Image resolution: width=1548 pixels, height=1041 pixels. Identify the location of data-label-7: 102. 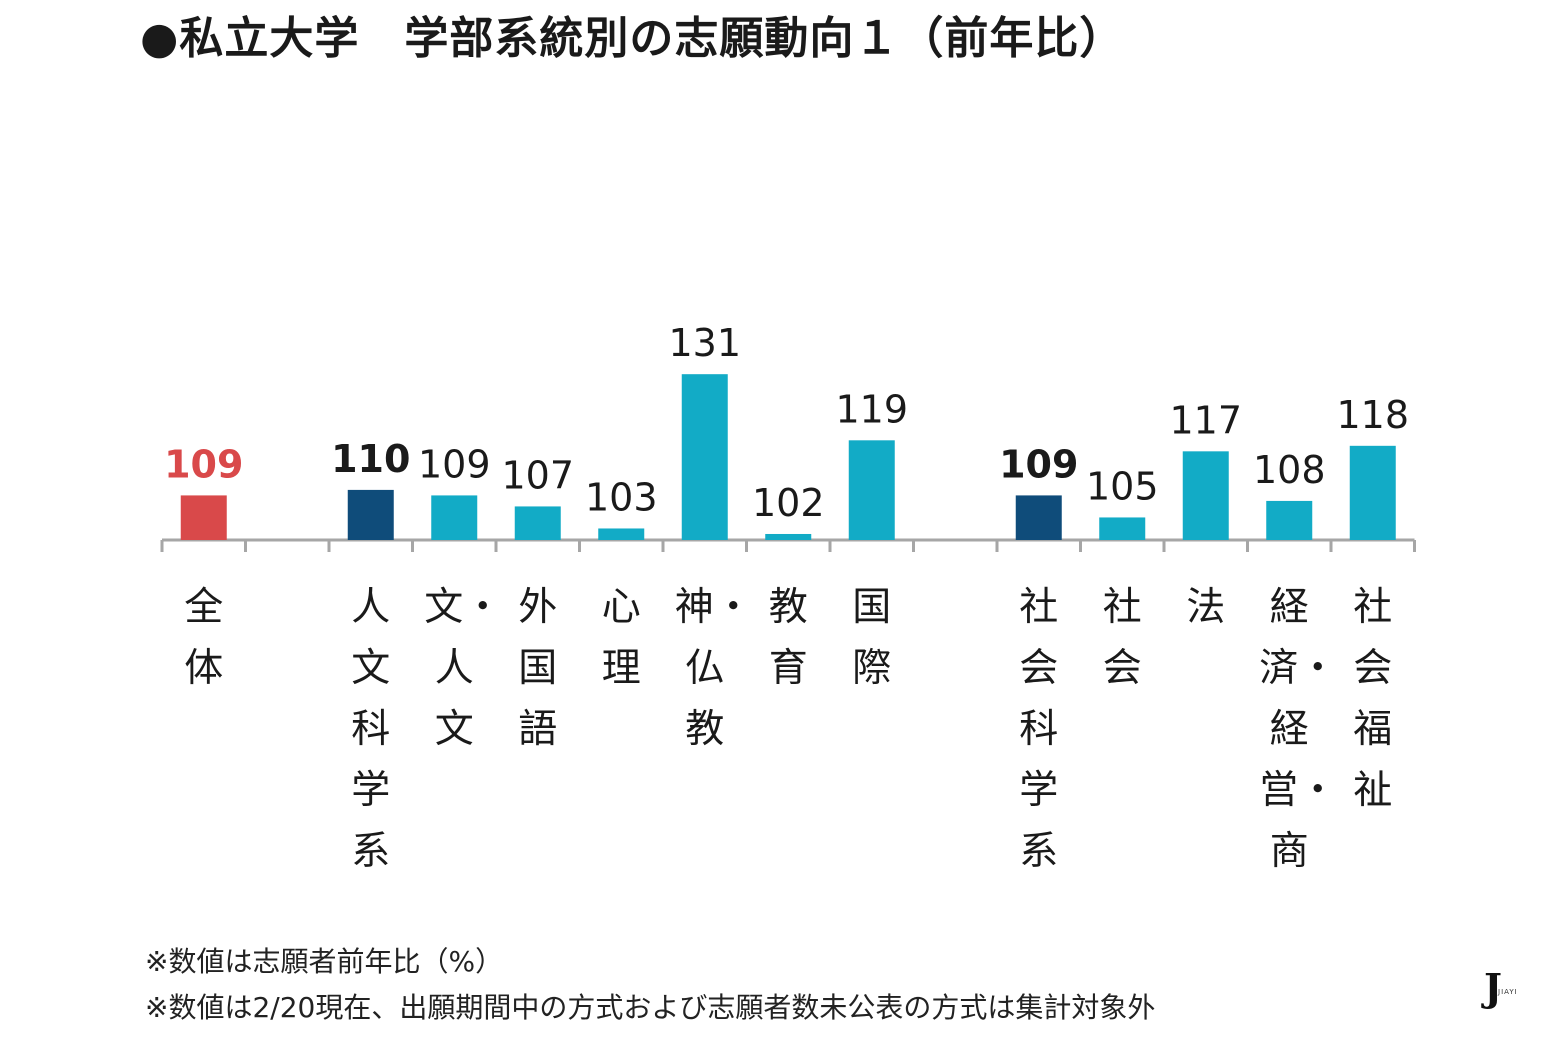
(788, 503).